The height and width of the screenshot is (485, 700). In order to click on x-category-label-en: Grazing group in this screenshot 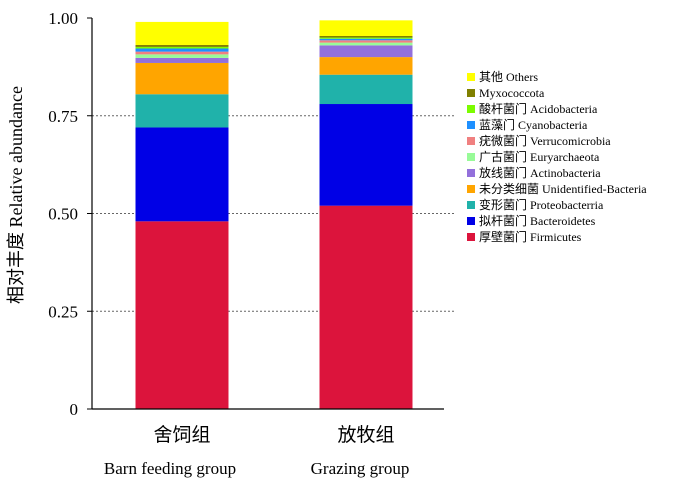, I will do `click(360, 468)`.